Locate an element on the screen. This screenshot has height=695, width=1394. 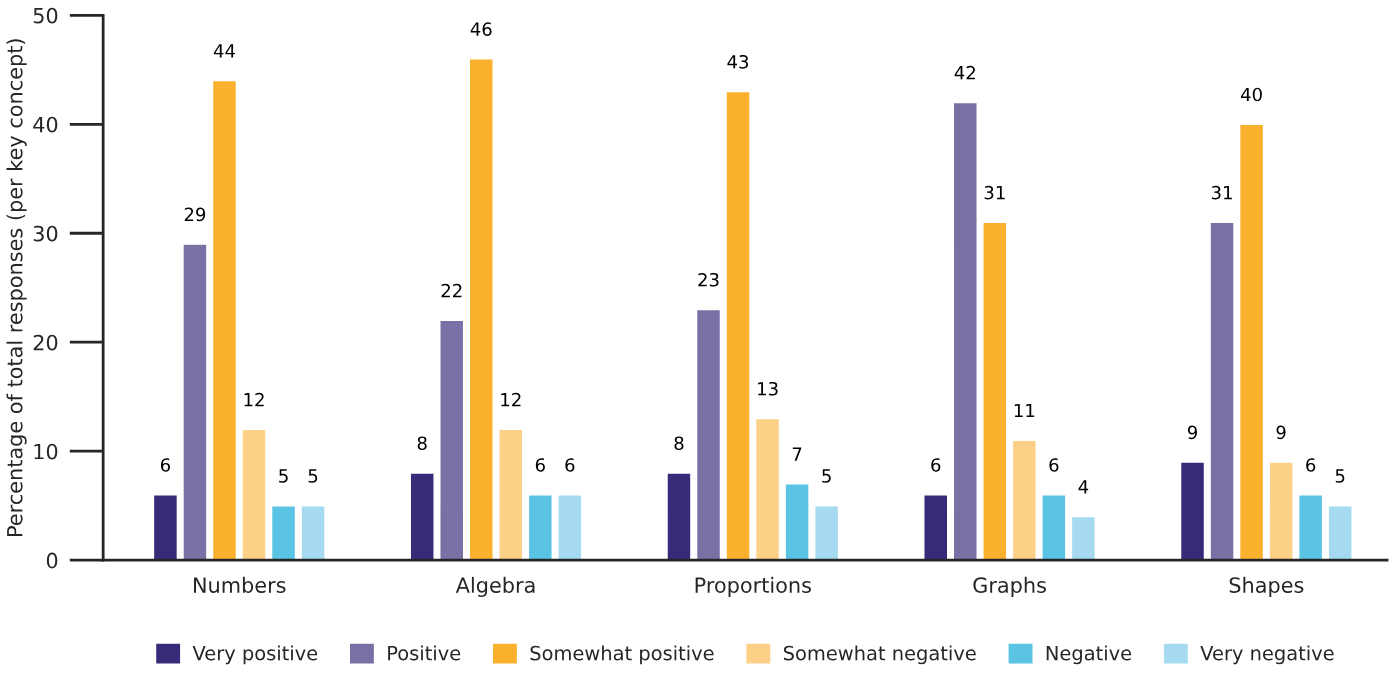
y-tick-label: 50 is located at coordinates (45, 15).